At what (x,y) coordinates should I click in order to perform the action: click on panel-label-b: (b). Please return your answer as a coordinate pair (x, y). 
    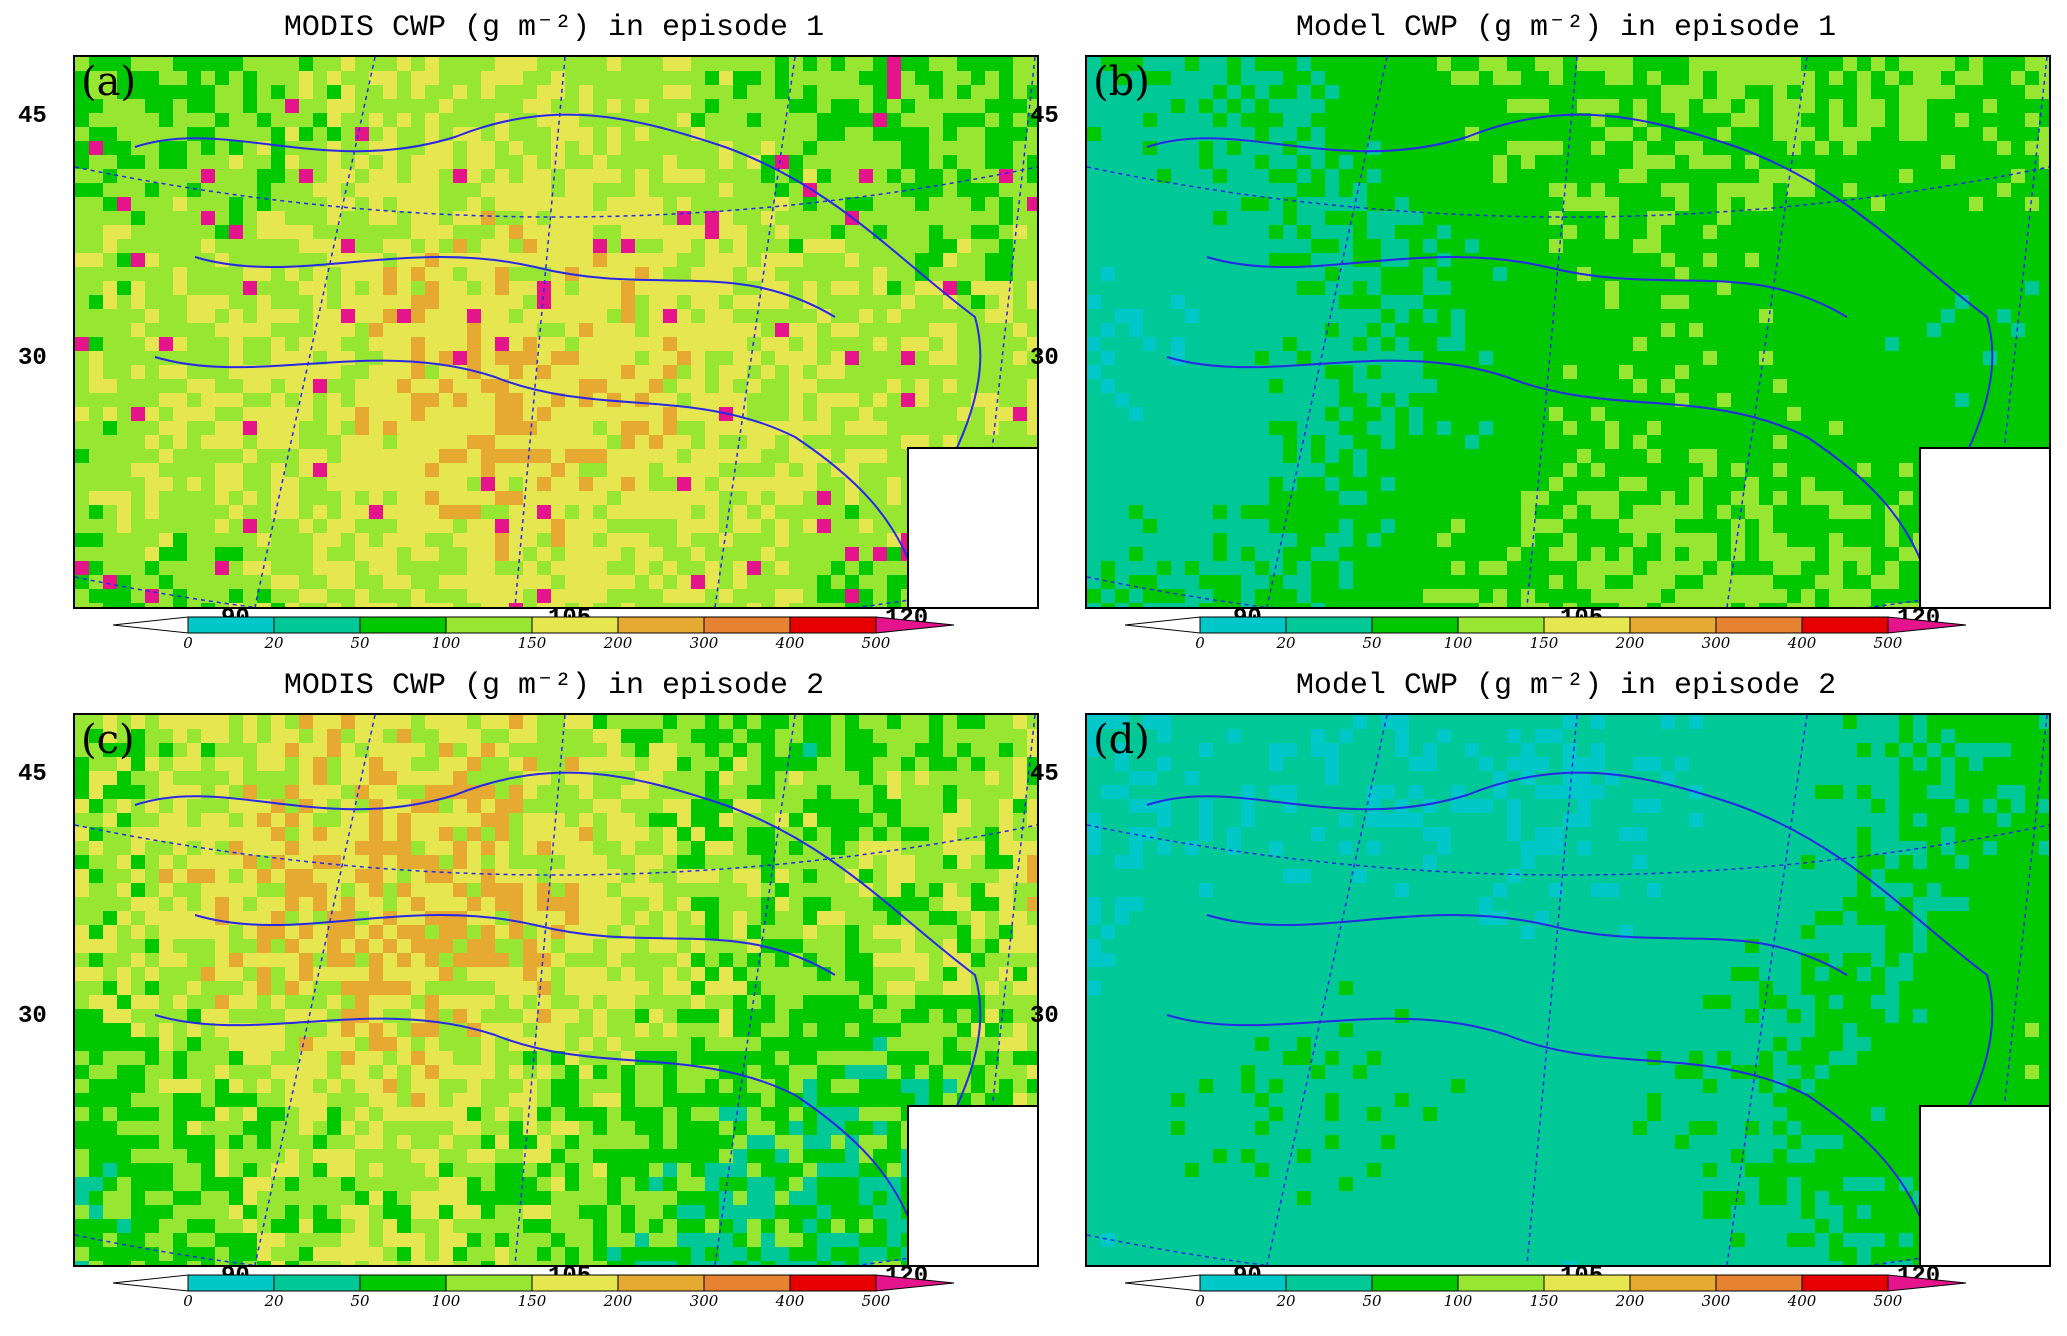
    Looking at the image, I should click on (1121, 82).